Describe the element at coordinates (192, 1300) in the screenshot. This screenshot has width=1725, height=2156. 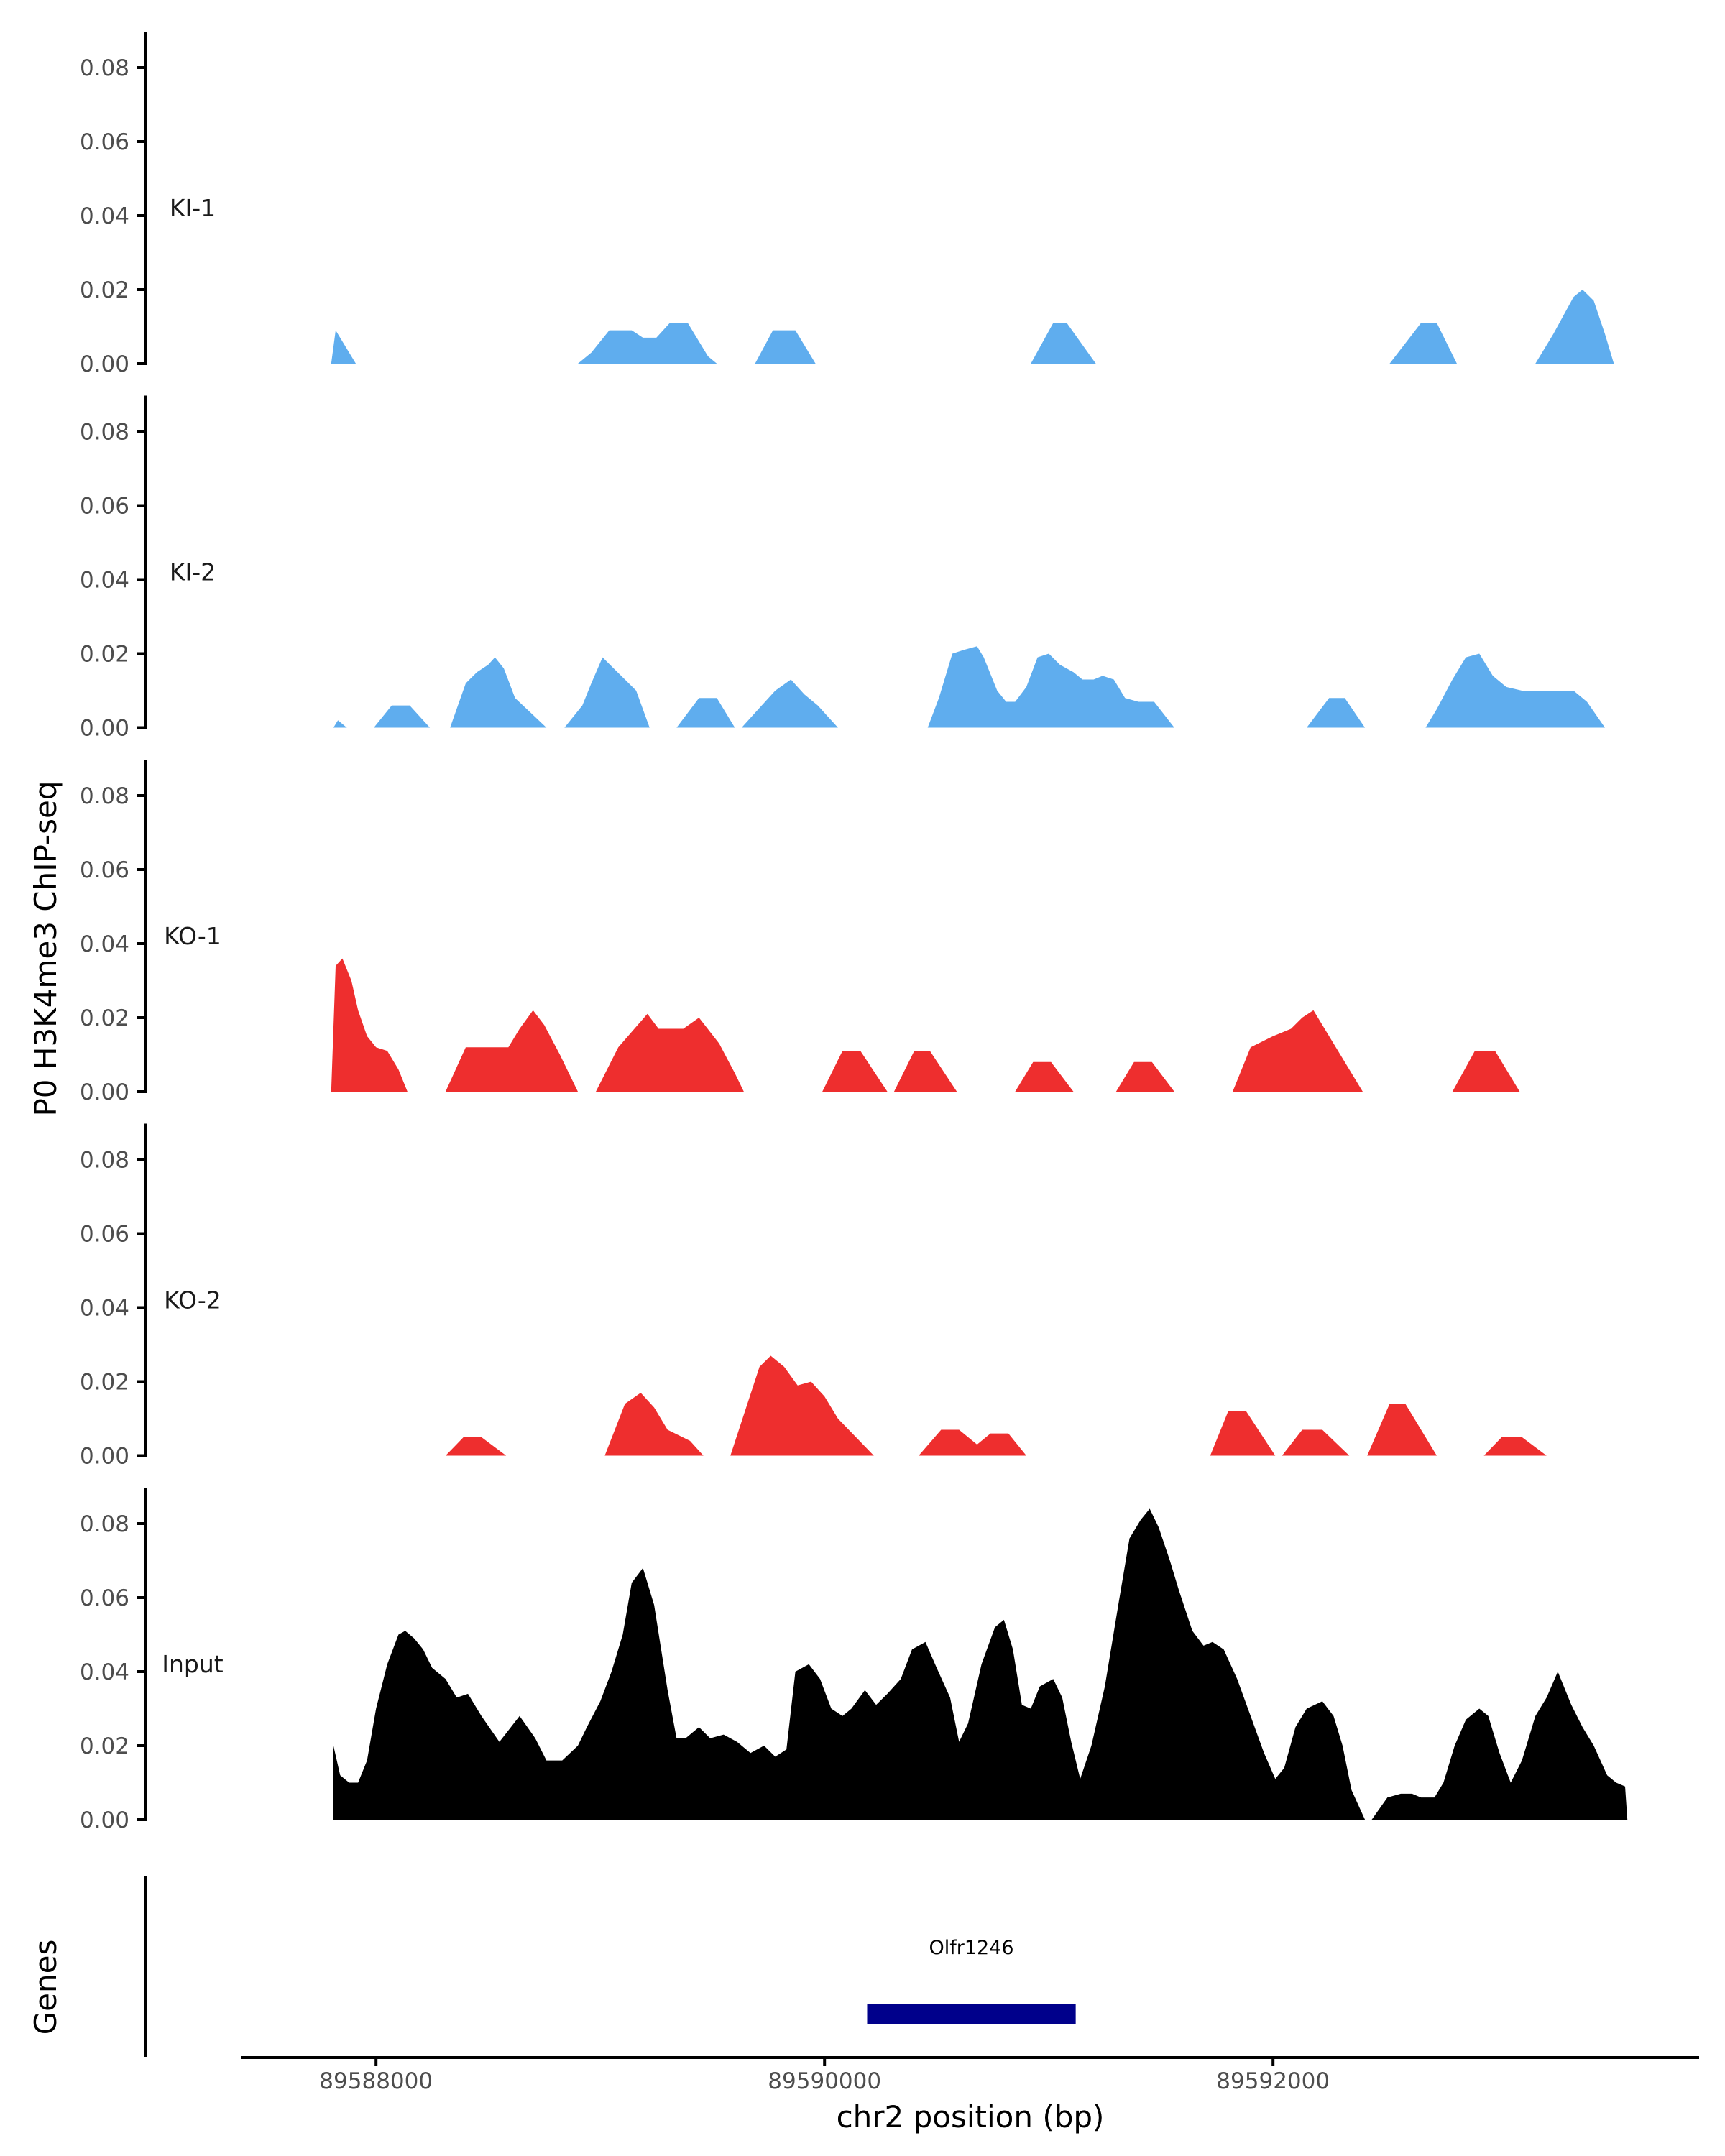
I see `track-label-ko-2: KO-2` at that location.